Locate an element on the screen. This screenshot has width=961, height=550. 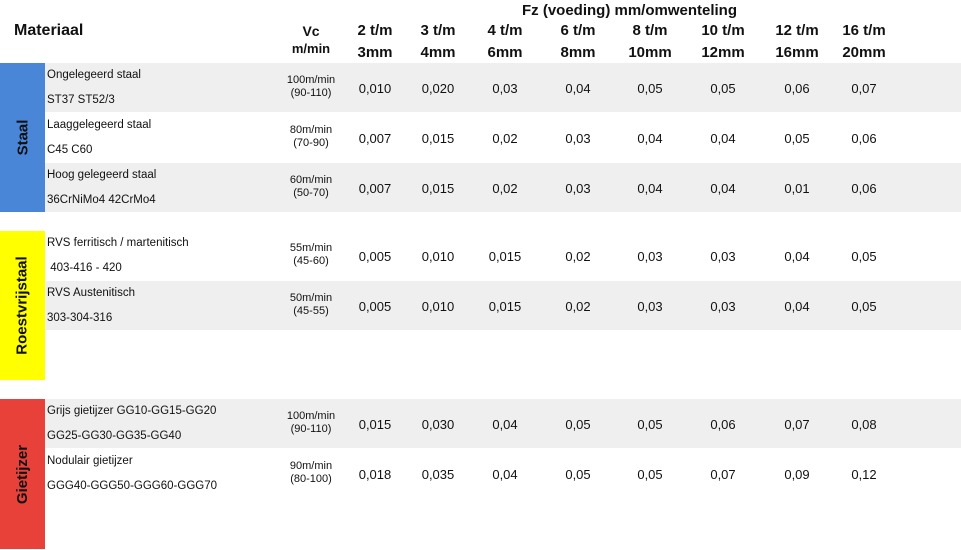
feed-value-cell: 0,01 is located at coordinates (797, 188).